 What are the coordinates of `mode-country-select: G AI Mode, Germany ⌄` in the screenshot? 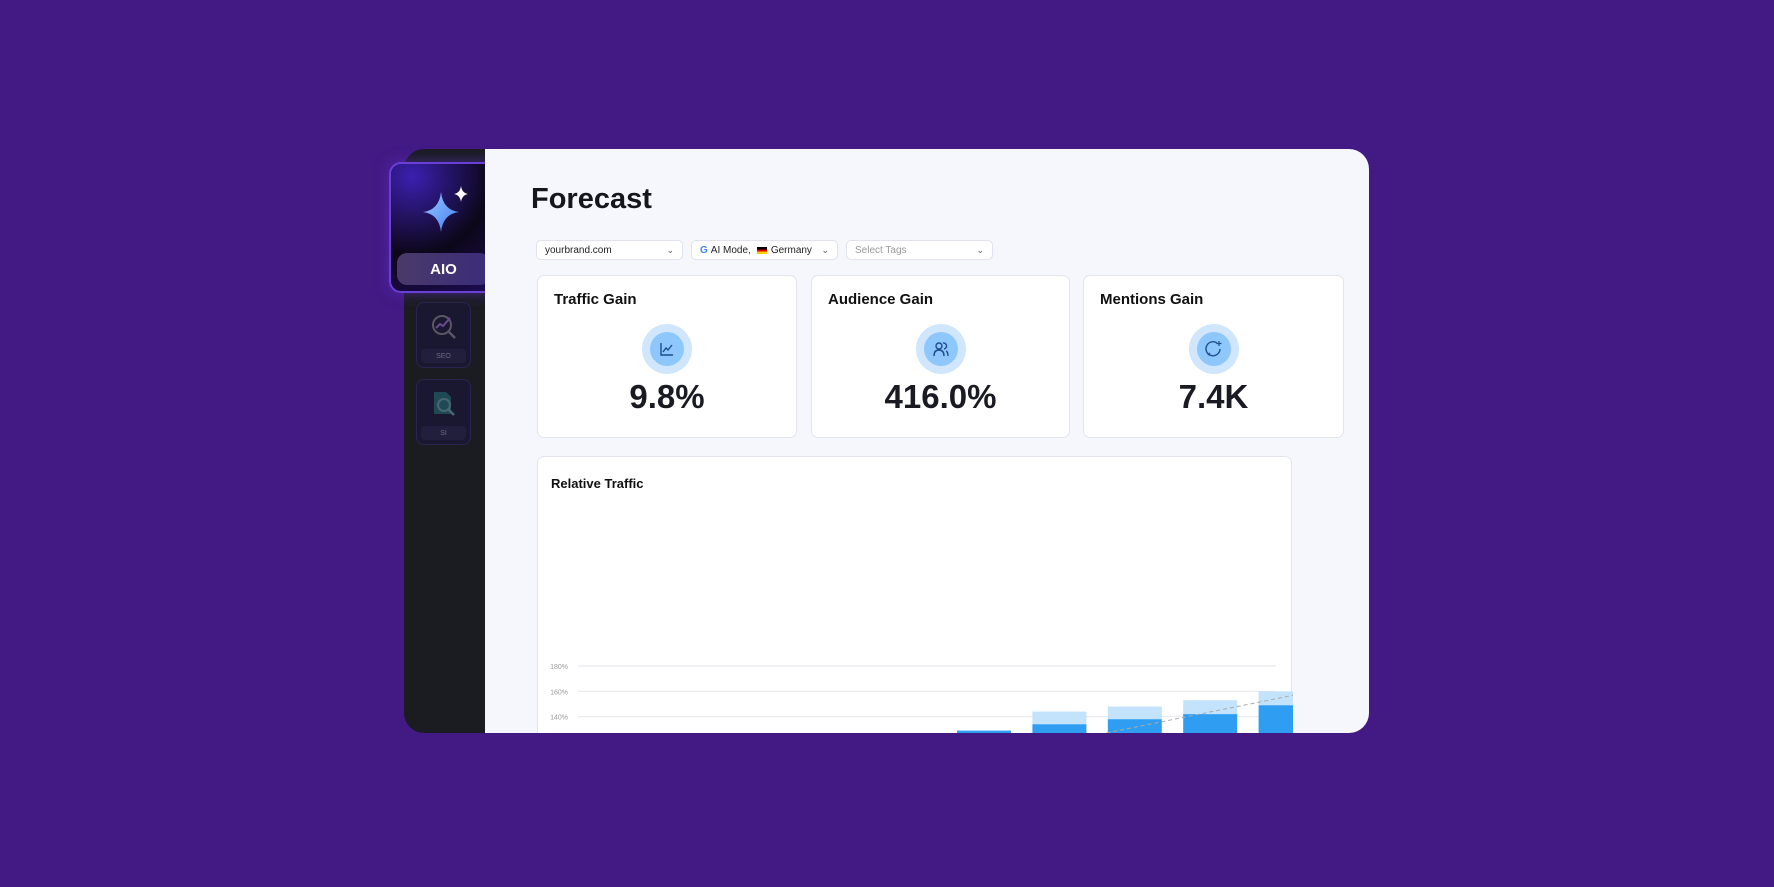 It's located at (764, 250).